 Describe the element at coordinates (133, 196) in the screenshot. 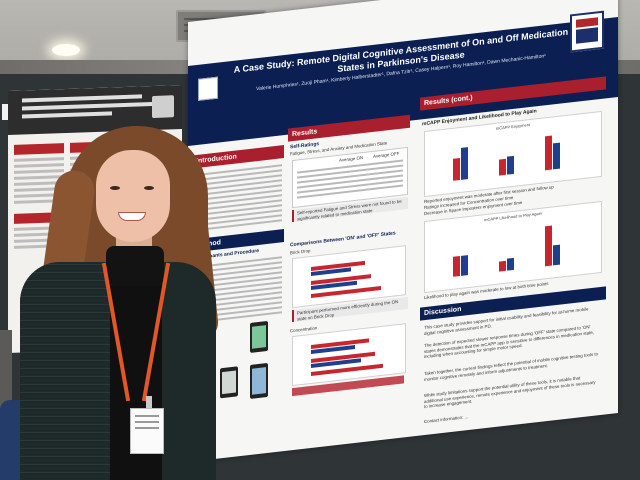

I see `presenter-face` at that location.